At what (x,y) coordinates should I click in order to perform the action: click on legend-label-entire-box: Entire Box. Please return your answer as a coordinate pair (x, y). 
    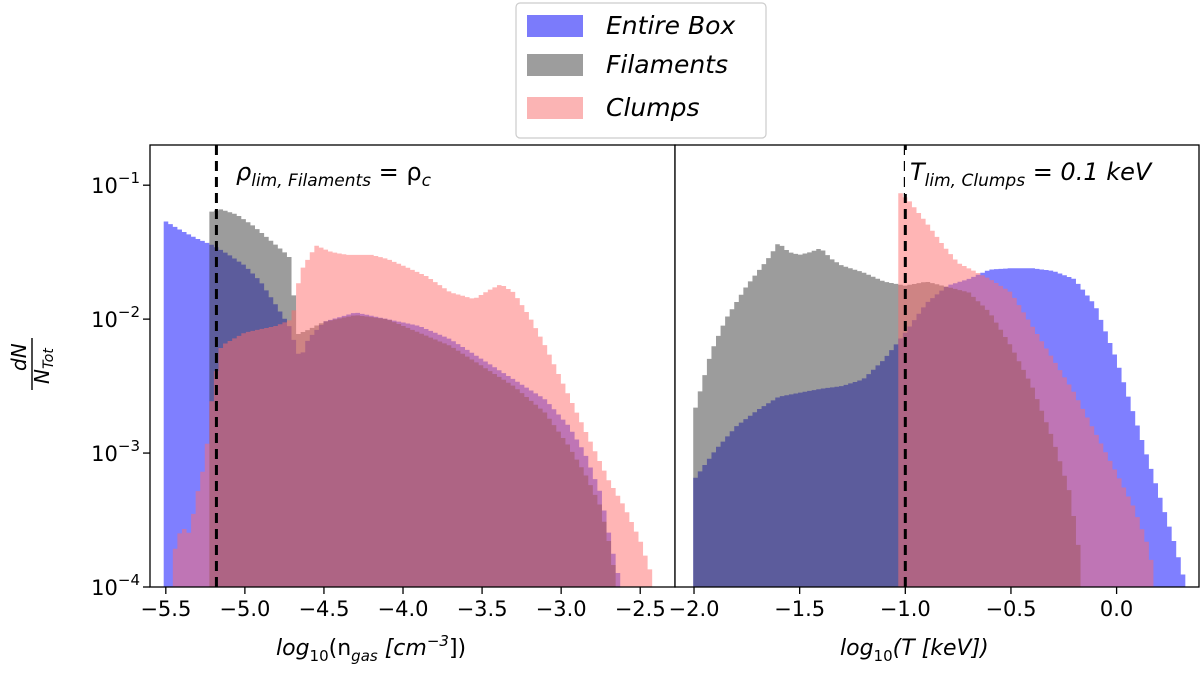
    Looking at the image, I should click on (670, 25).